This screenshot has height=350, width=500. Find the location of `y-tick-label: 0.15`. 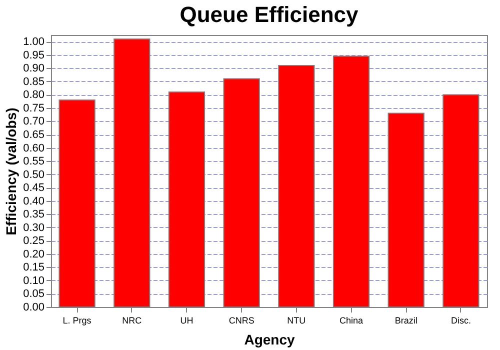

y-tick-label: 0.15 is located at coordinates (33, 268).